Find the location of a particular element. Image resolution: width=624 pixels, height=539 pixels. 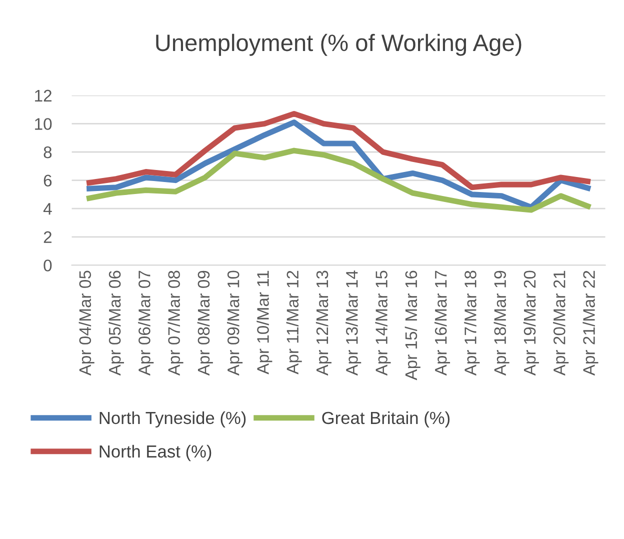

x-tick-label: Apr 21/Mar 22 is located at coordinates (590, 323).